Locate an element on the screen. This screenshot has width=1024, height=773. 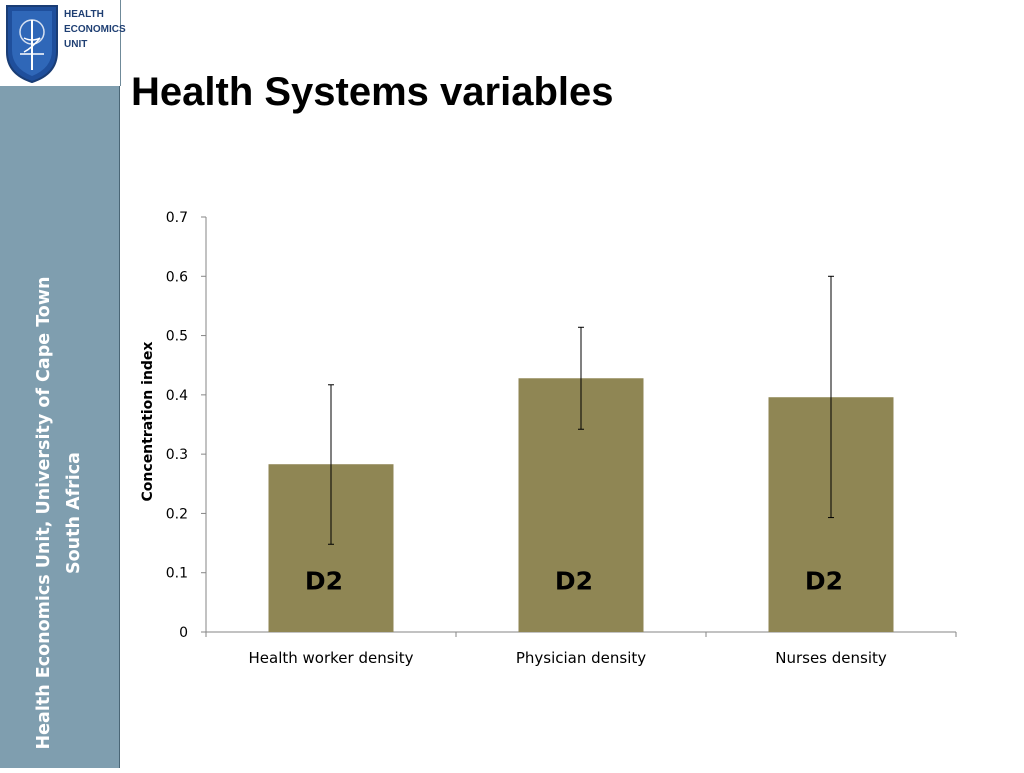
slide-title: Health Systems variables is located at coordinates (372, 92).